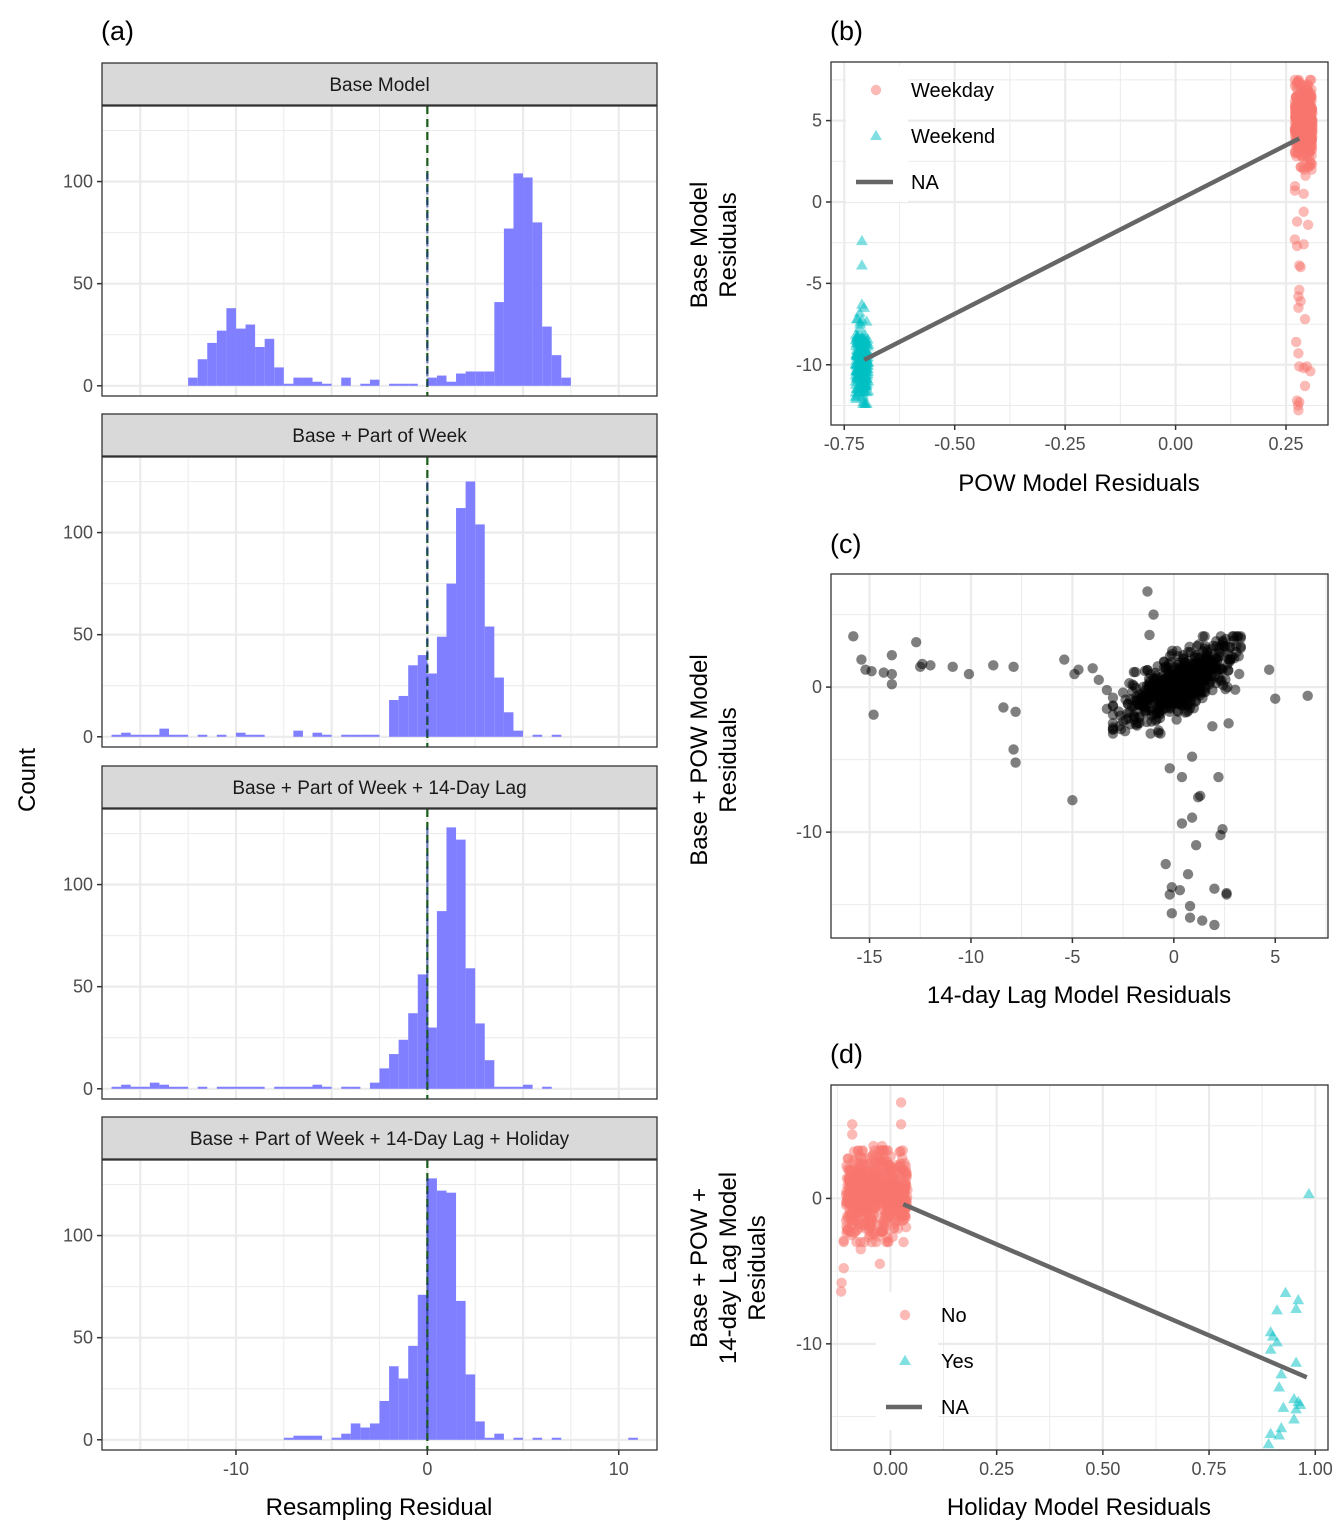 The image size is (1344, 1536). Describe the element at coordinates (83, 987) in the screenshot. I see `facet-3-y-tick-label: 50` at that location.